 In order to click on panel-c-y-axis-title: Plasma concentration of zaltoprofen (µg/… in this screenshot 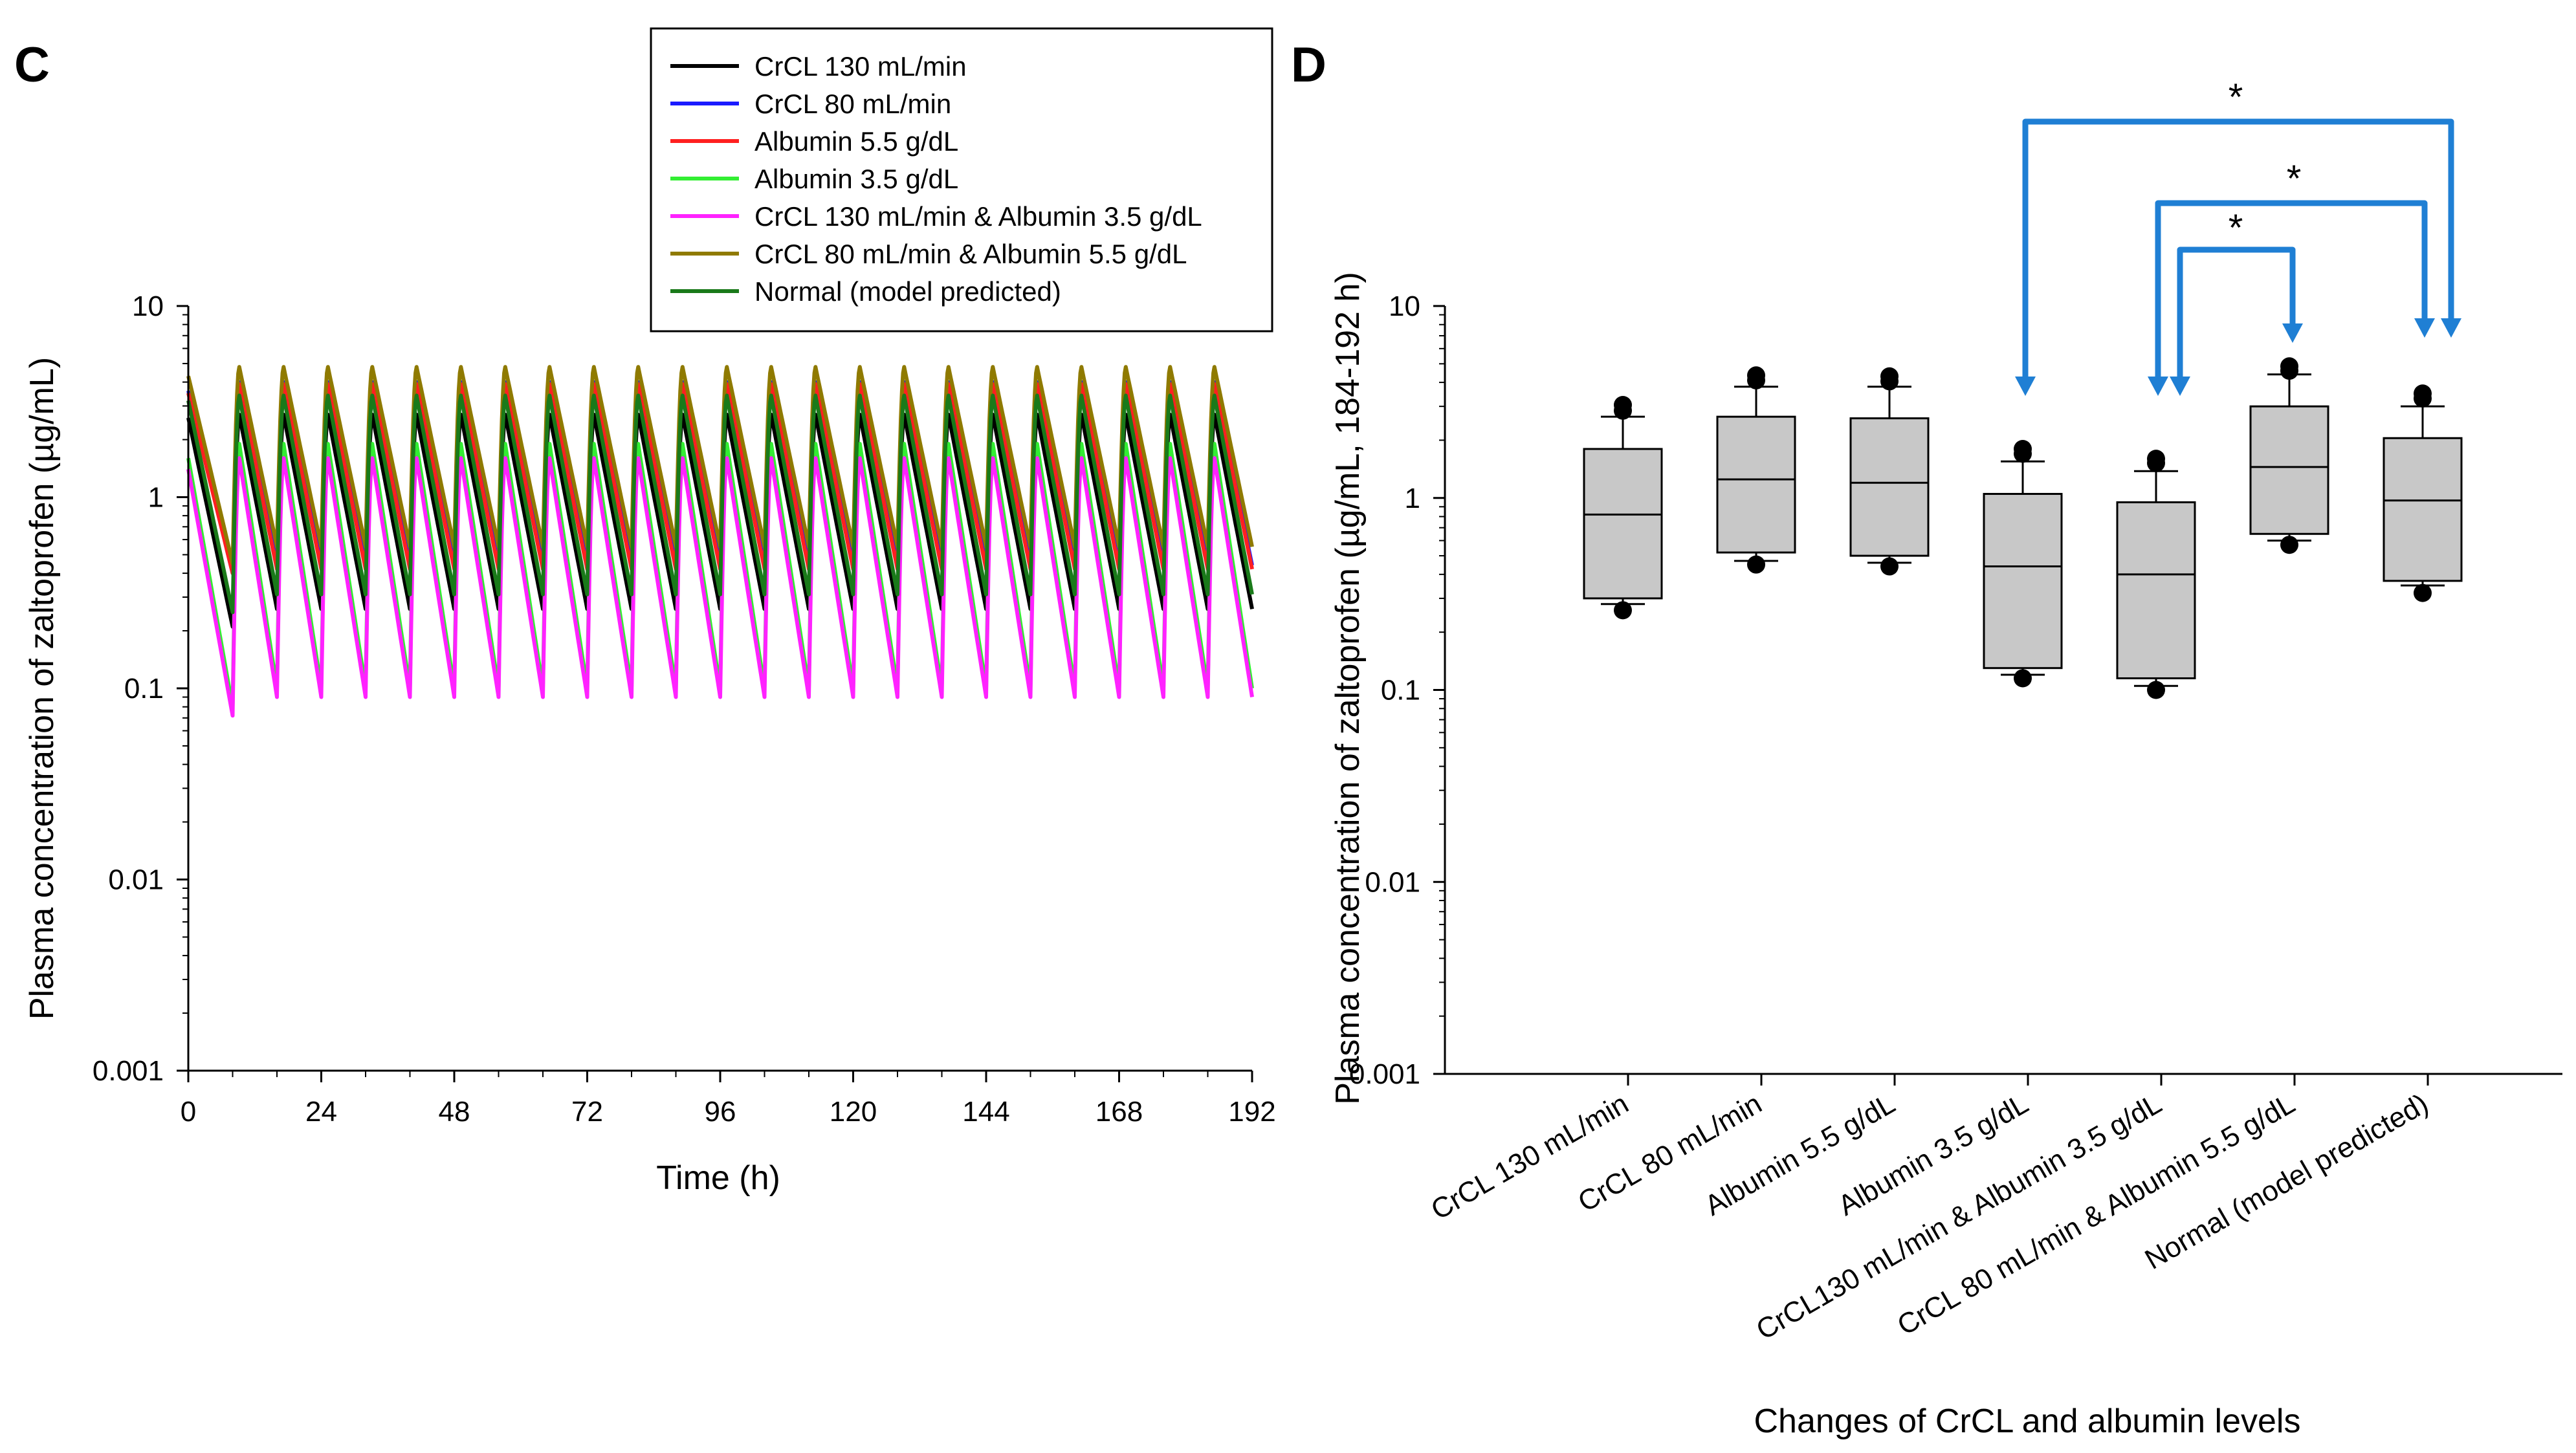, I will do `click(42, 688)`.